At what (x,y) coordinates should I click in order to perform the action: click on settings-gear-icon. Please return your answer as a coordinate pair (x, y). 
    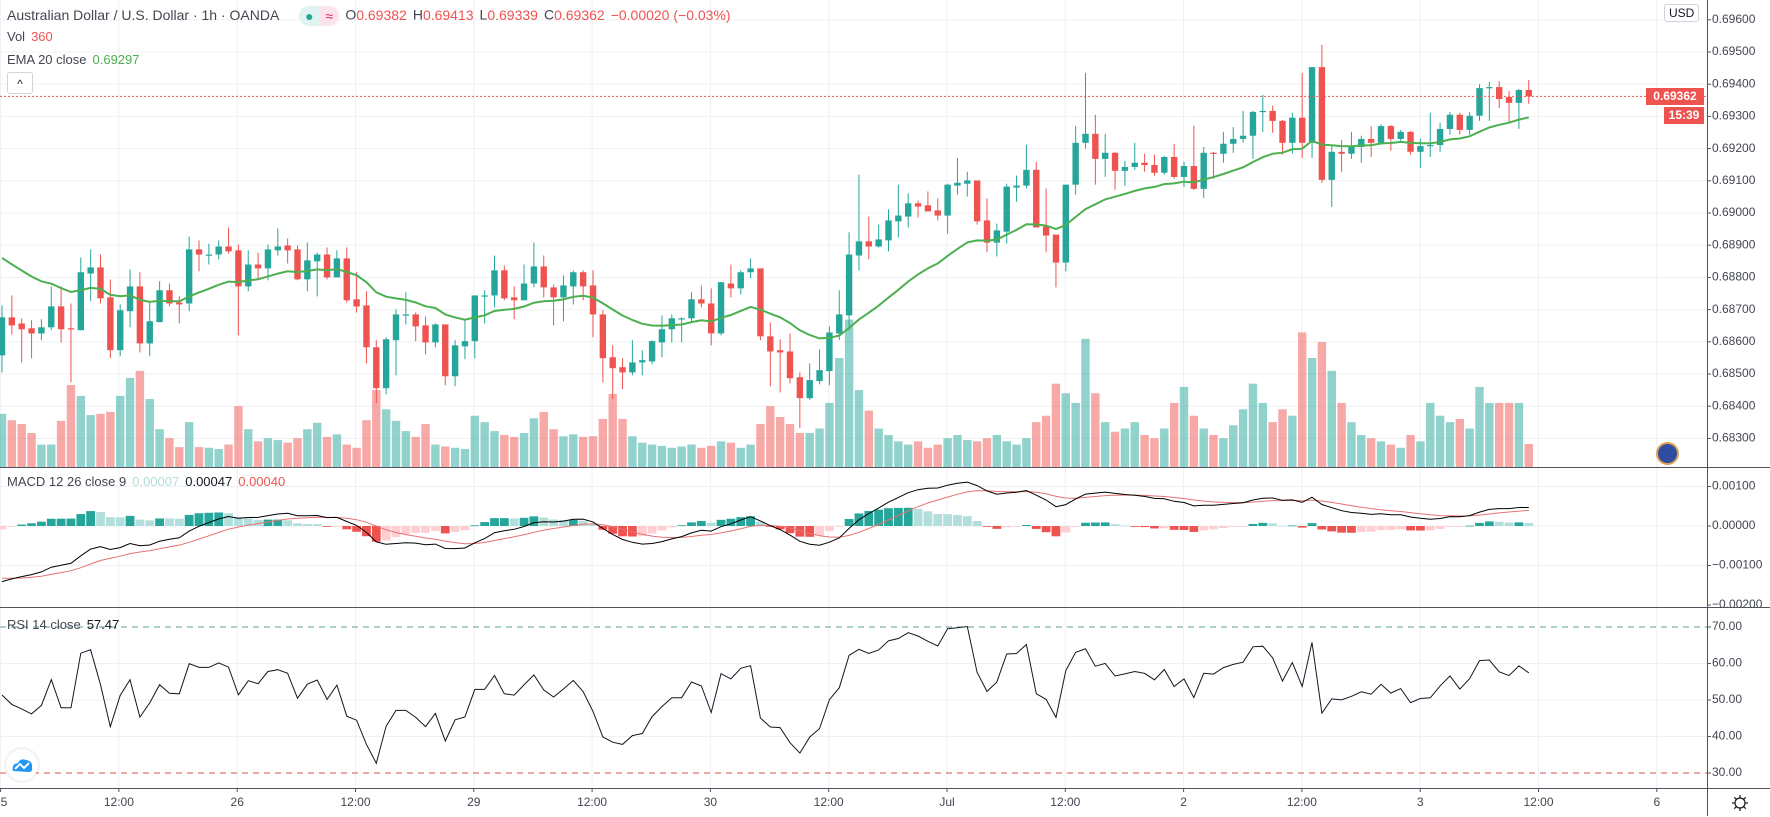
    Looking at the image, I should click on (1740, 803).